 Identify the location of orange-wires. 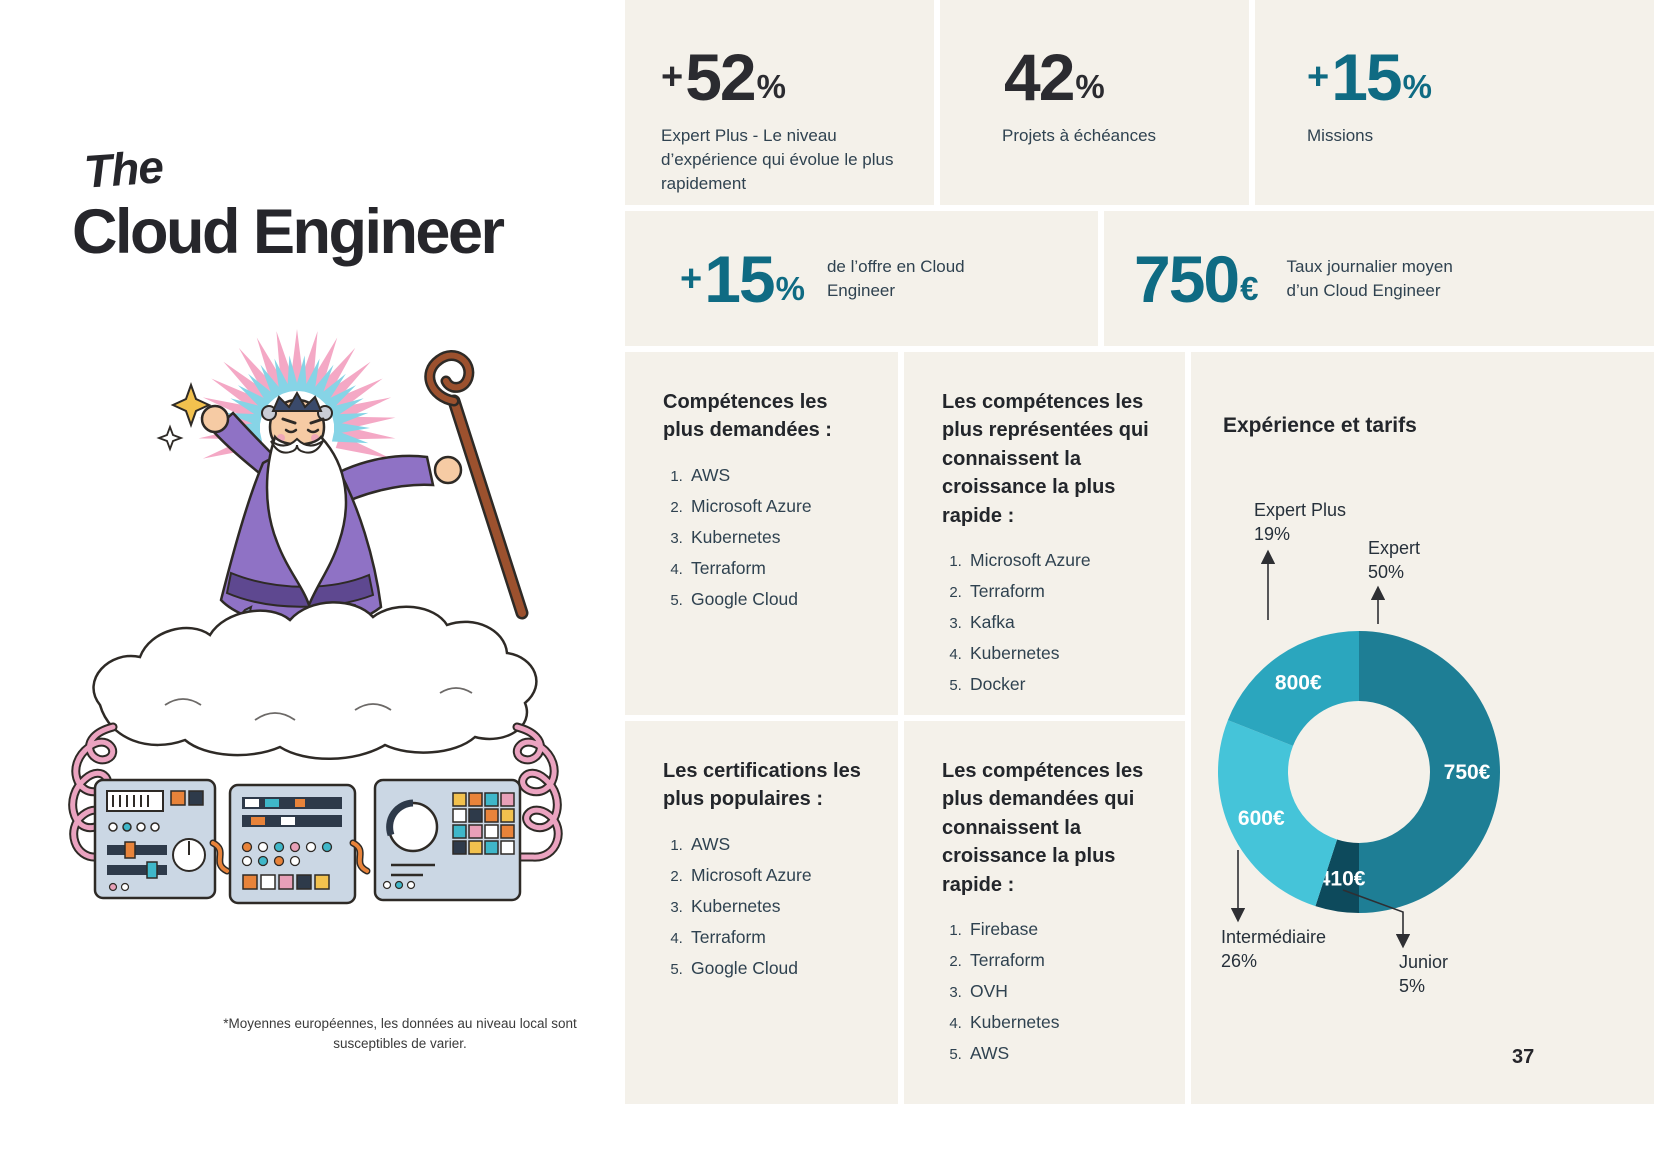
(290, 857).